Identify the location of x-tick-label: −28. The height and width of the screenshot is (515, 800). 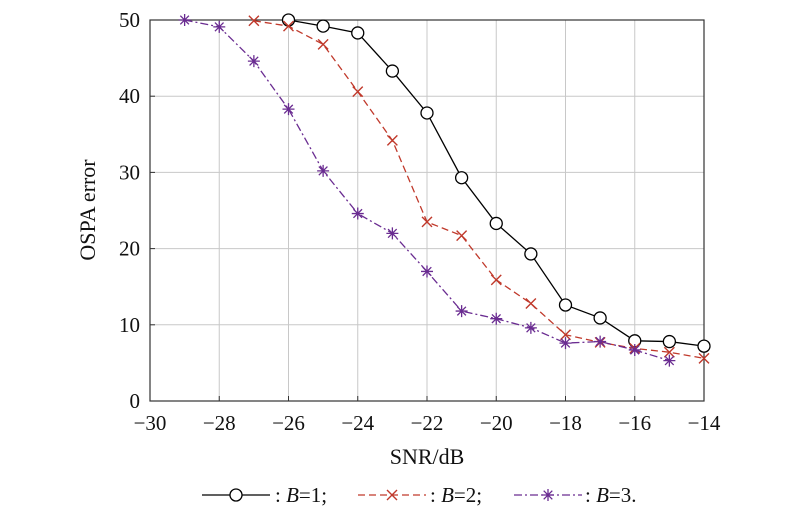
(219, 423).